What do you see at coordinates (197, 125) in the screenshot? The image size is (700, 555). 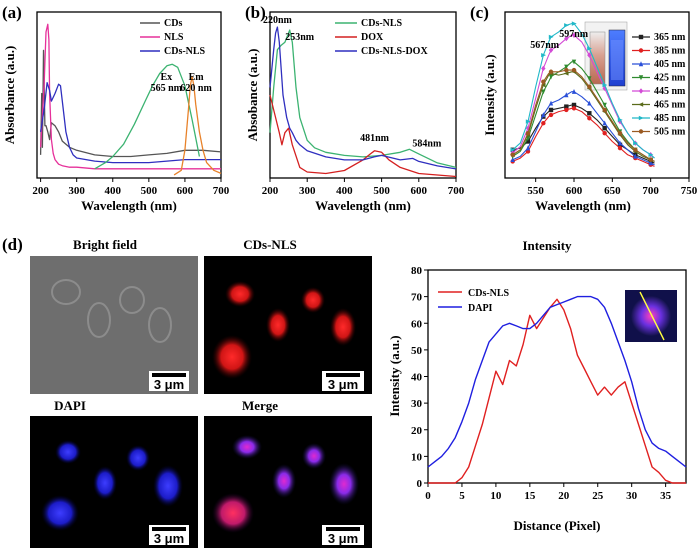 I see `series-line-em` at bounding box center [197, 125].